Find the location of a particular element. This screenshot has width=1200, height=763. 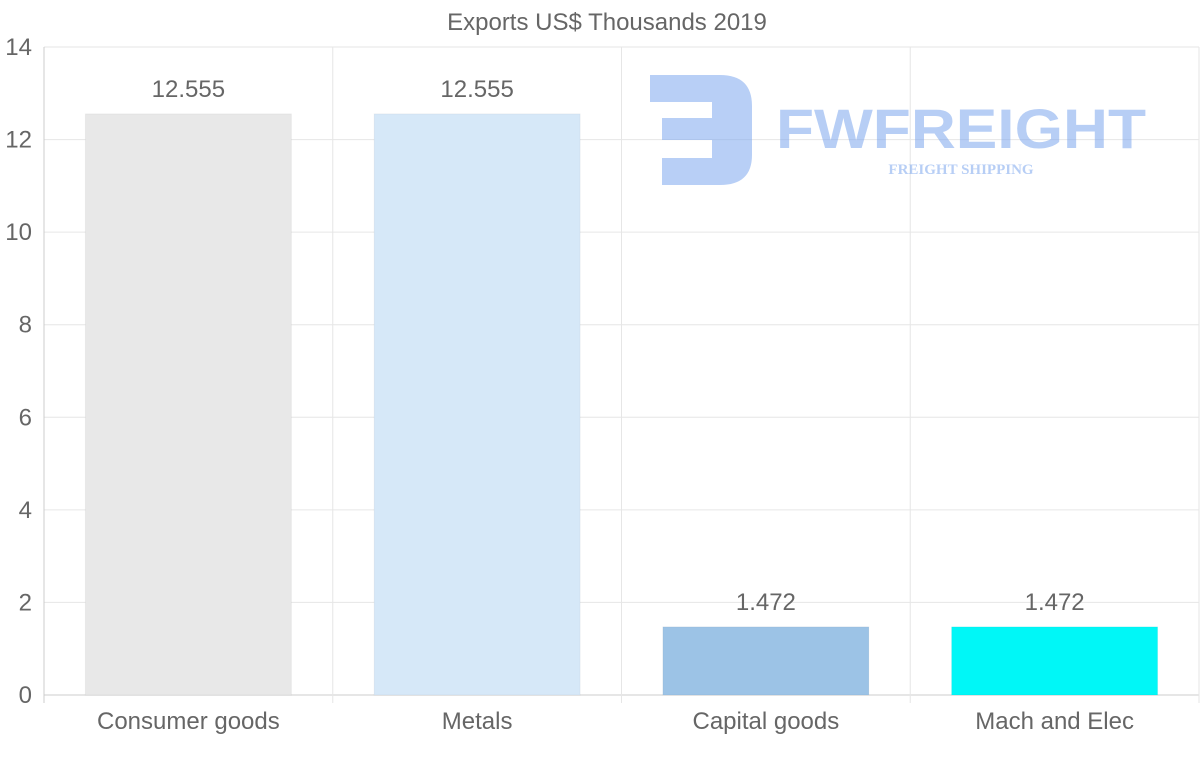

bar-capital-goods is located at coordinates (766, 661).